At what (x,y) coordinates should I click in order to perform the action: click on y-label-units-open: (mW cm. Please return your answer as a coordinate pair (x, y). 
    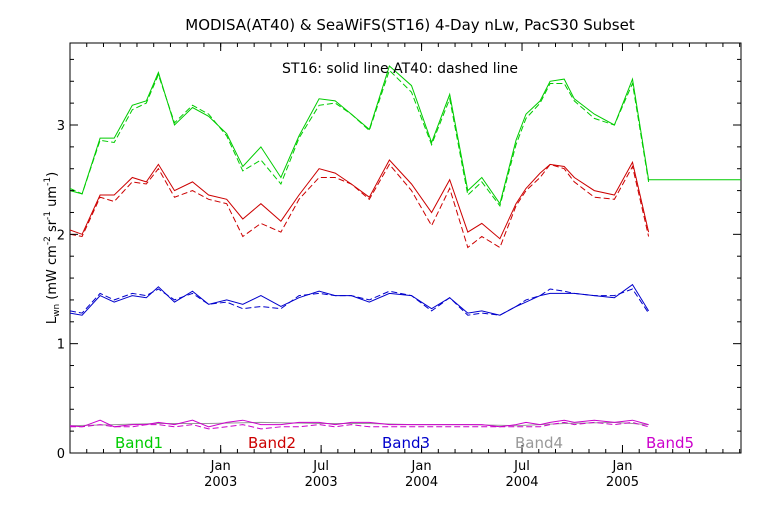
    Looking at the image, I should click on (52, 274).